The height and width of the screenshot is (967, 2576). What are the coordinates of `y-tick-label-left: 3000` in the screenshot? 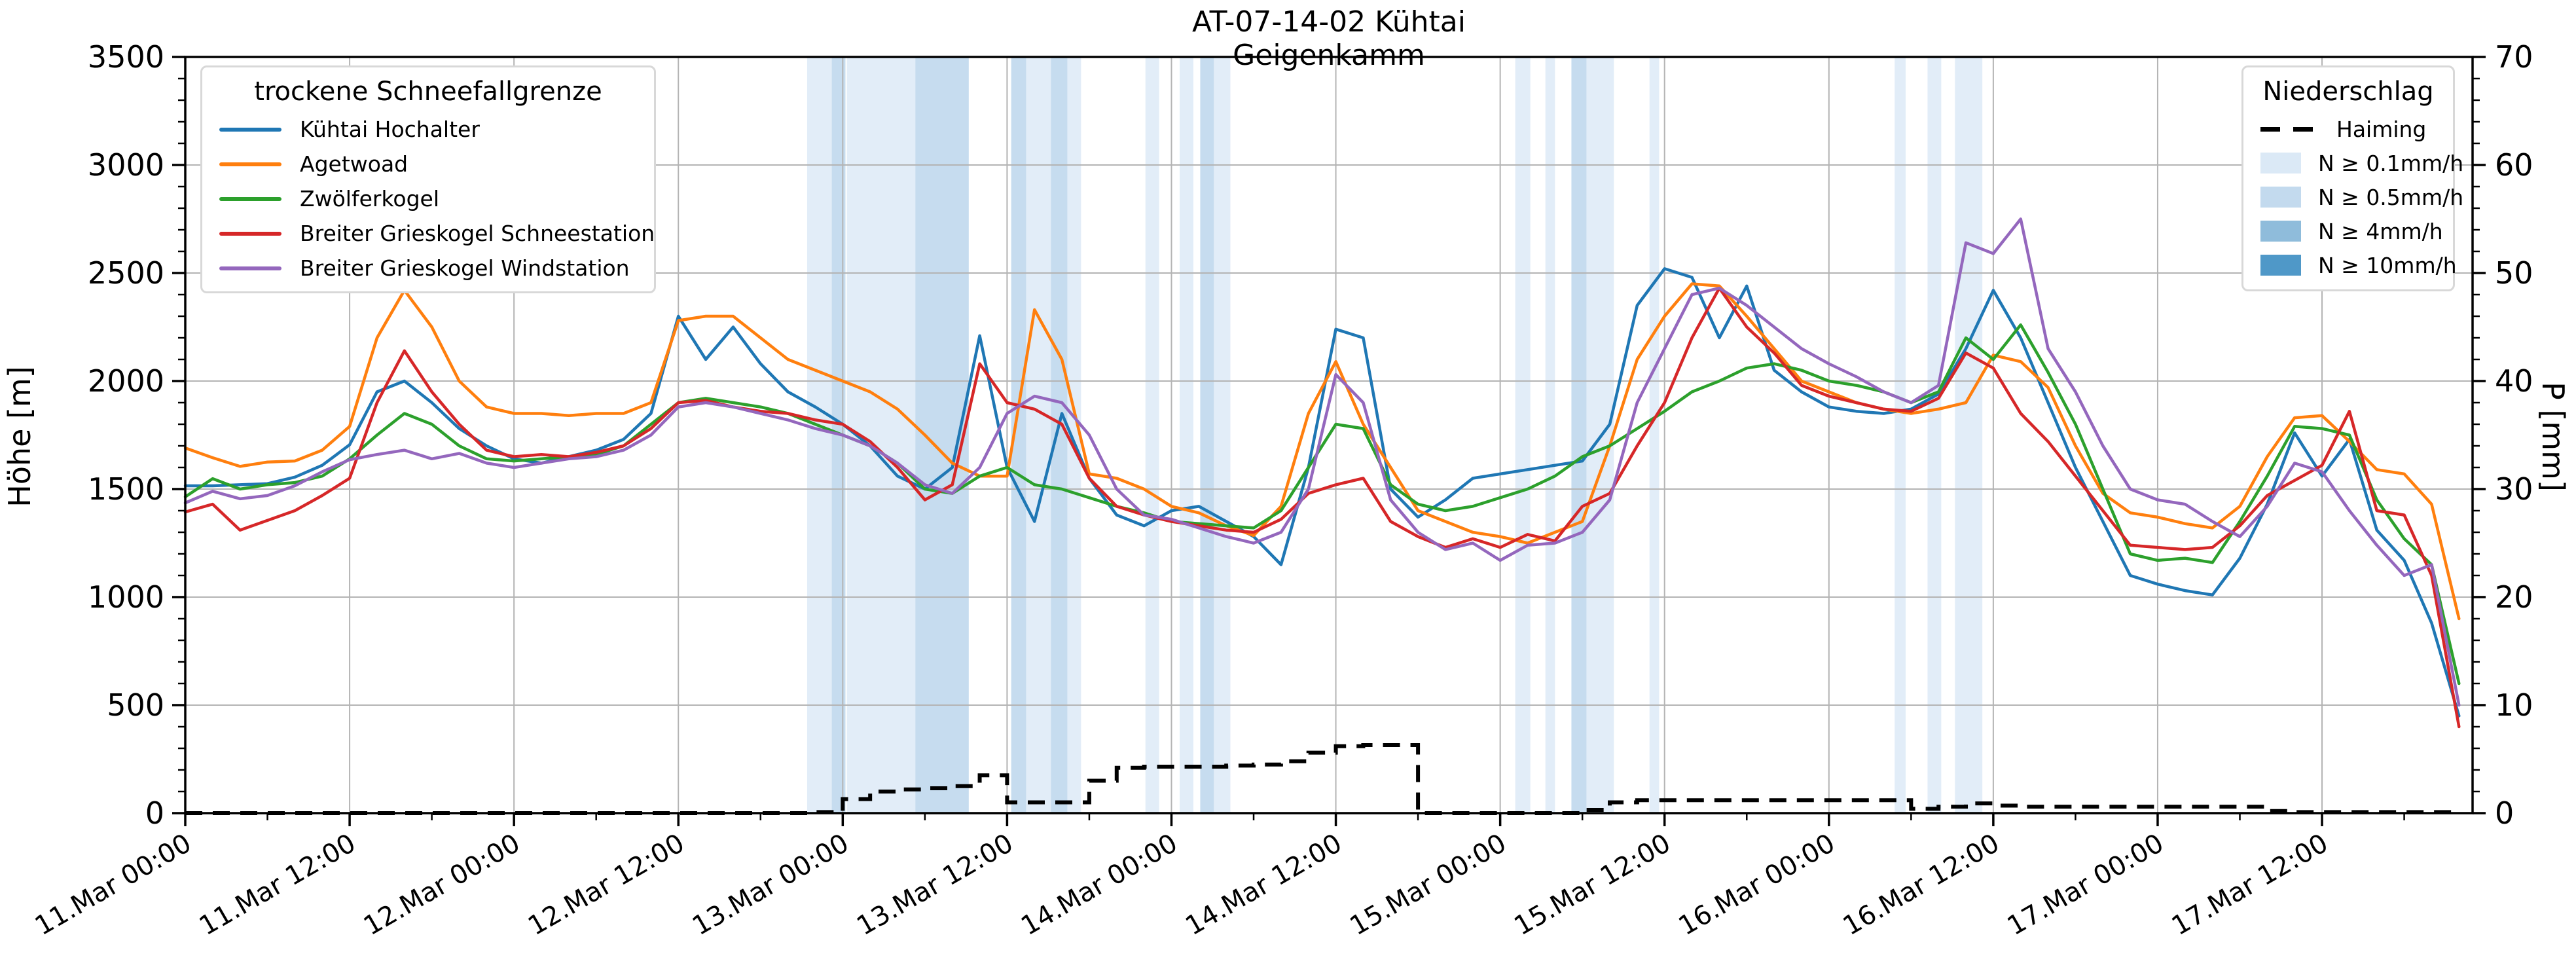 It's located at (126, 165).